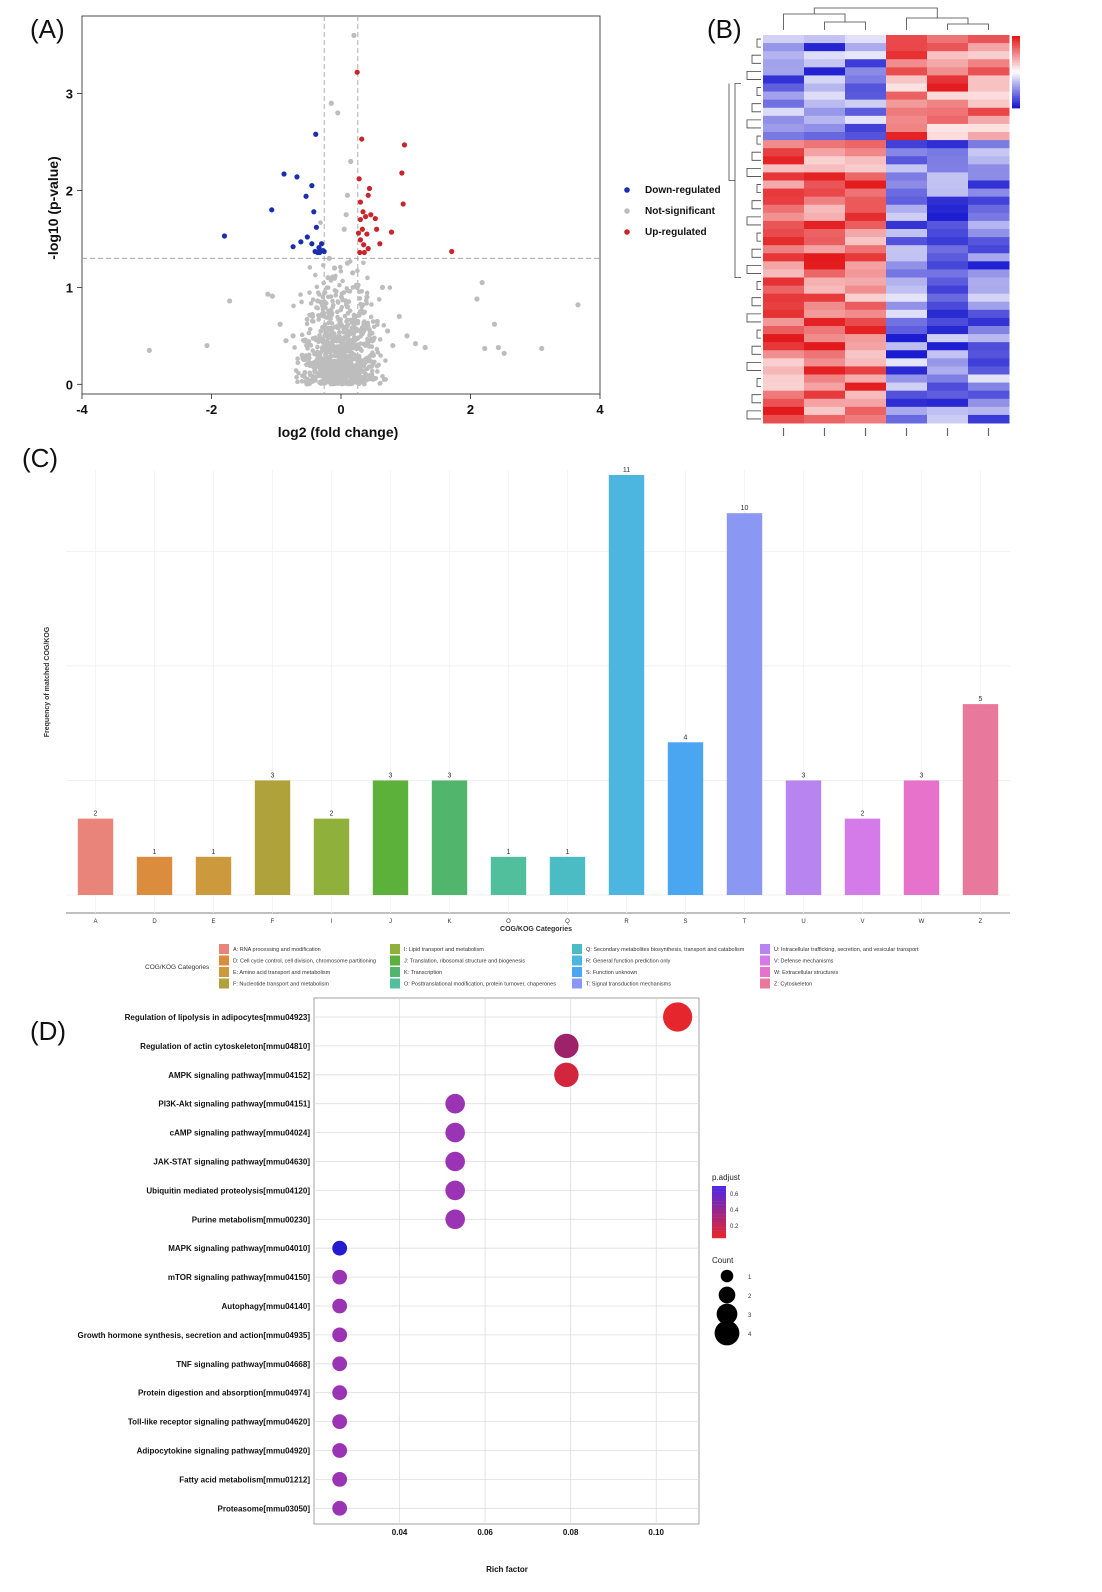 Image resolution: width=1102 pixels, height=1592 pixels. What do you see at coordinates (395, 949) in the screenshot?
I see `cog-legend-swatch` at bounding box center [395, 949].